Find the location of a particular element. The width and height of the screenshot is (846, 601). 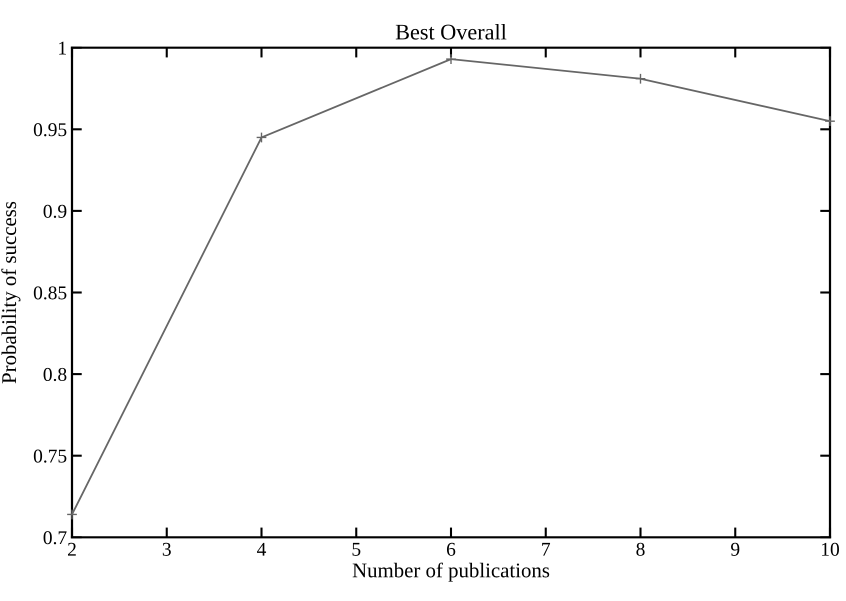

y-tick-label: 0.8 is located at coordinates (55, 375).